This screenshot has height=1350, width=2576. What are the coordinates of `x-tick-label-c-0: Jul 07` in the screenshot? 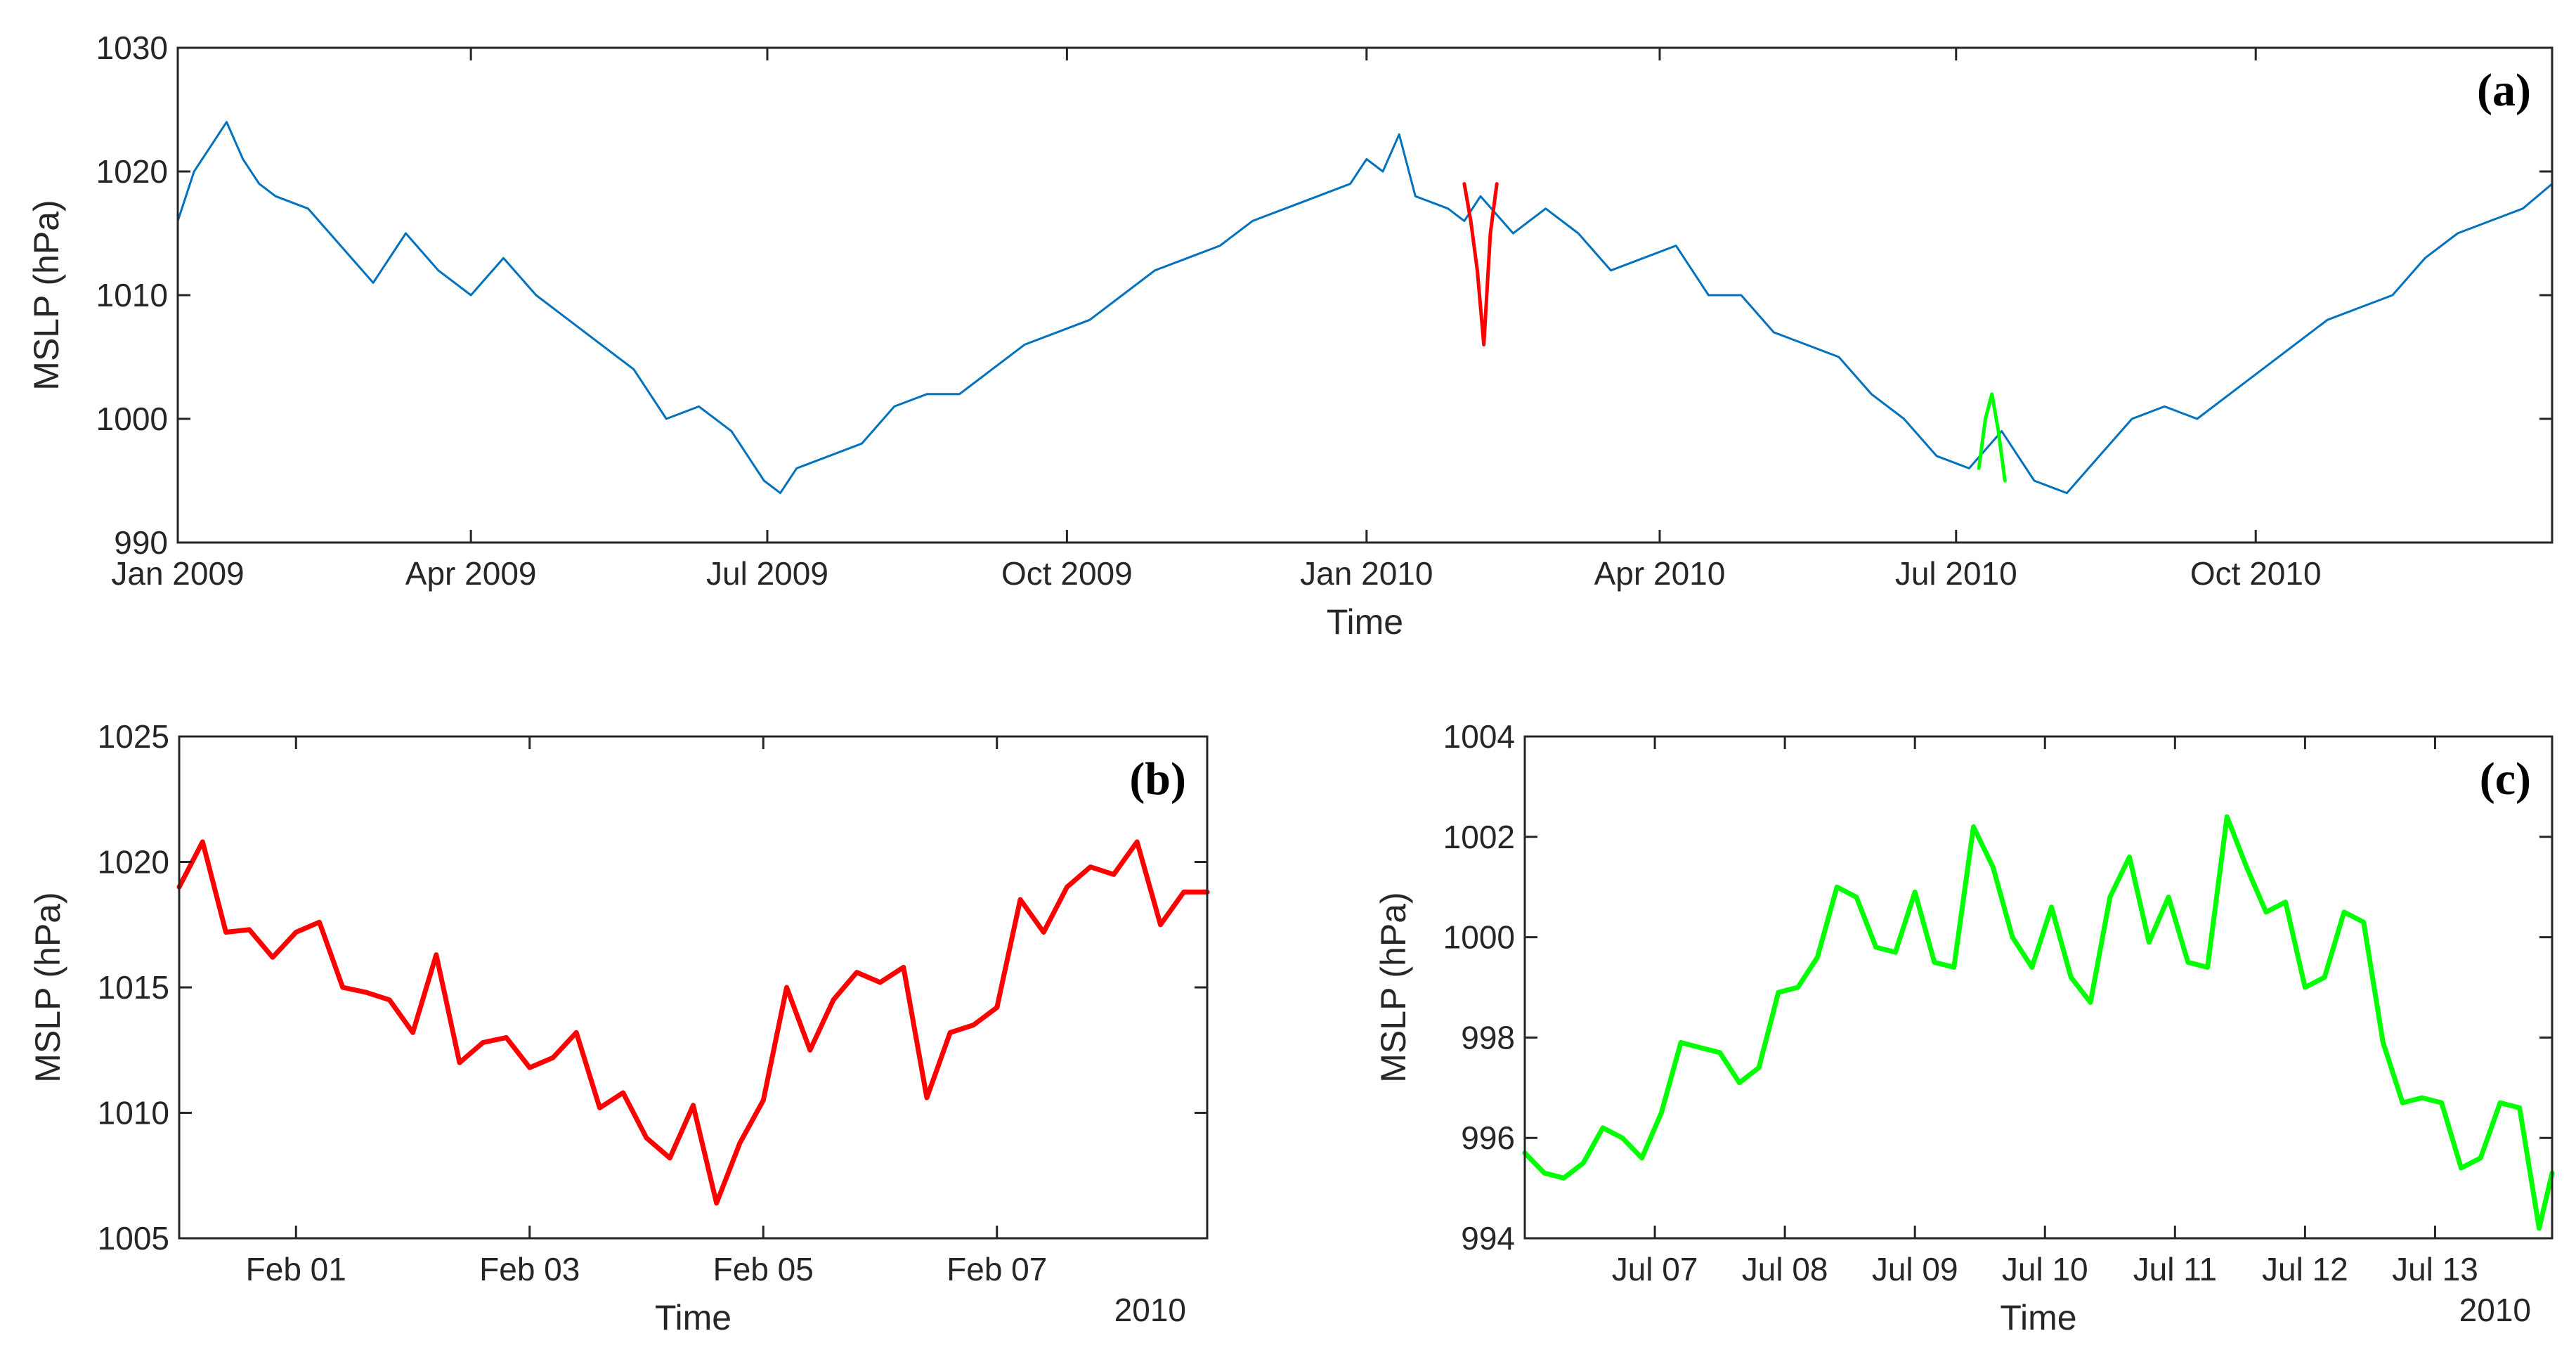 It's located at (1655, 1269).